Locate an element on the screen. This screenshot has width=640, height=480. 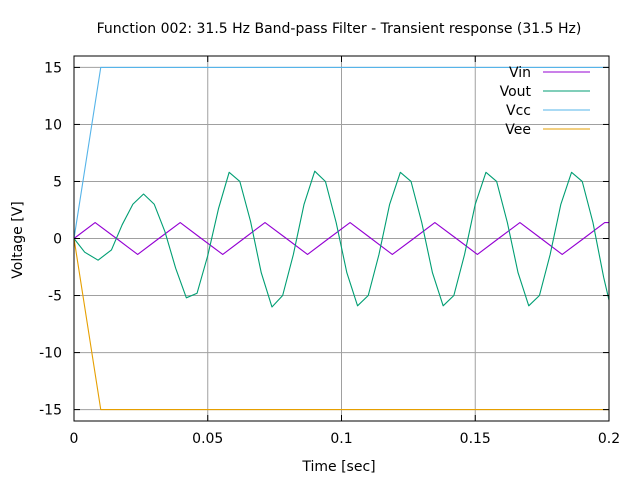
y-tick-label: -5 is located at coordinates (55, 297).